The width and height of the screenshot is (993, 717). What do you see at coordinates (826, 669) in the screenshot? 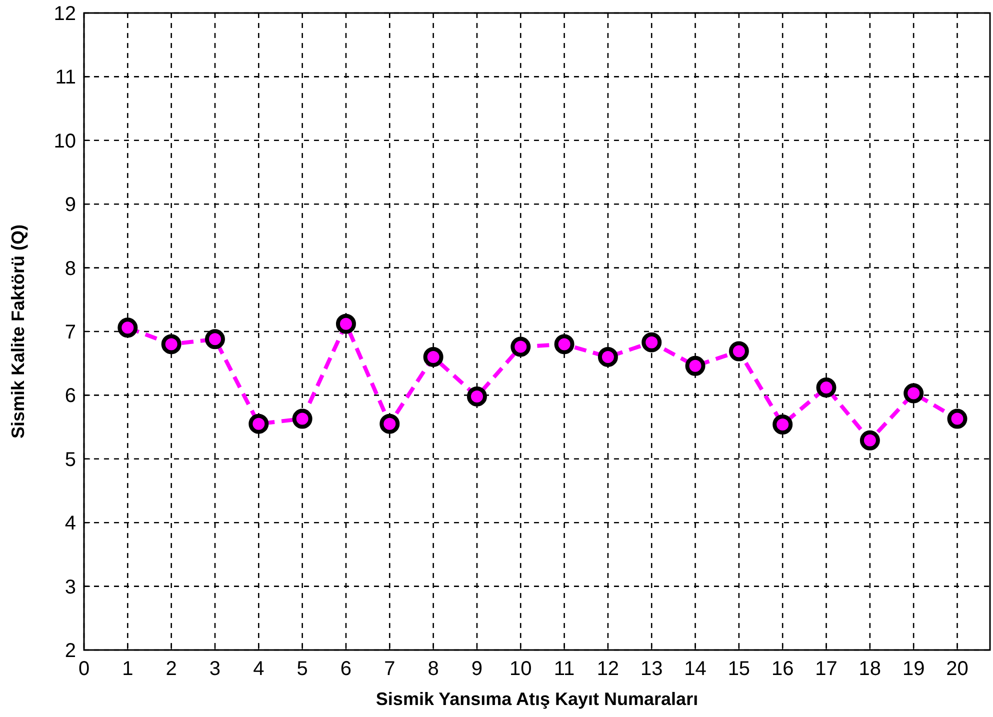
I see `x-tick-label: 17` at bounding box center [826, 669].